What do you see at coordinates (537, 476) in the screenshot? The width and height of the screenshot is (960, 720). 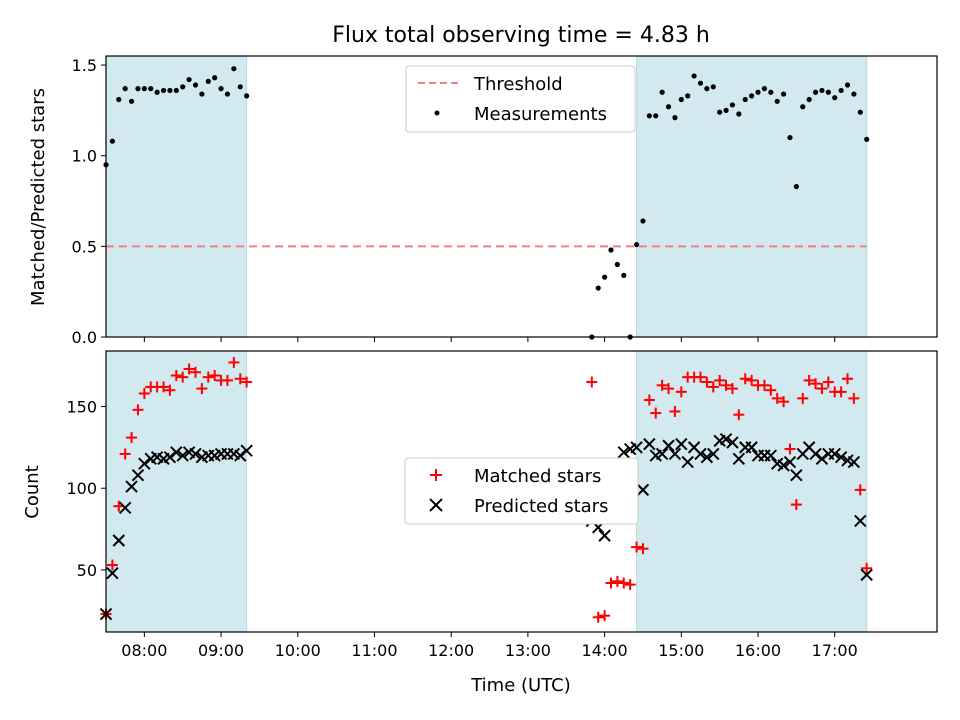 I see `matched-stars-legend-label: Matched stars` at bounding box center [537, 476].